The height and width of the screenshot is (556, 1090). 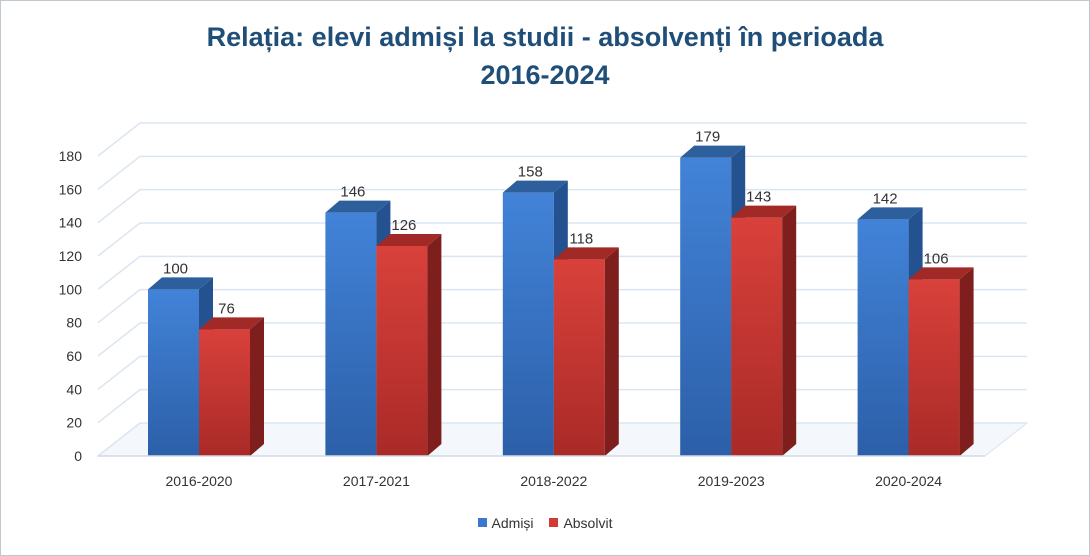 I want to click on y-tick-label: 20, so click(x=74, y=423).